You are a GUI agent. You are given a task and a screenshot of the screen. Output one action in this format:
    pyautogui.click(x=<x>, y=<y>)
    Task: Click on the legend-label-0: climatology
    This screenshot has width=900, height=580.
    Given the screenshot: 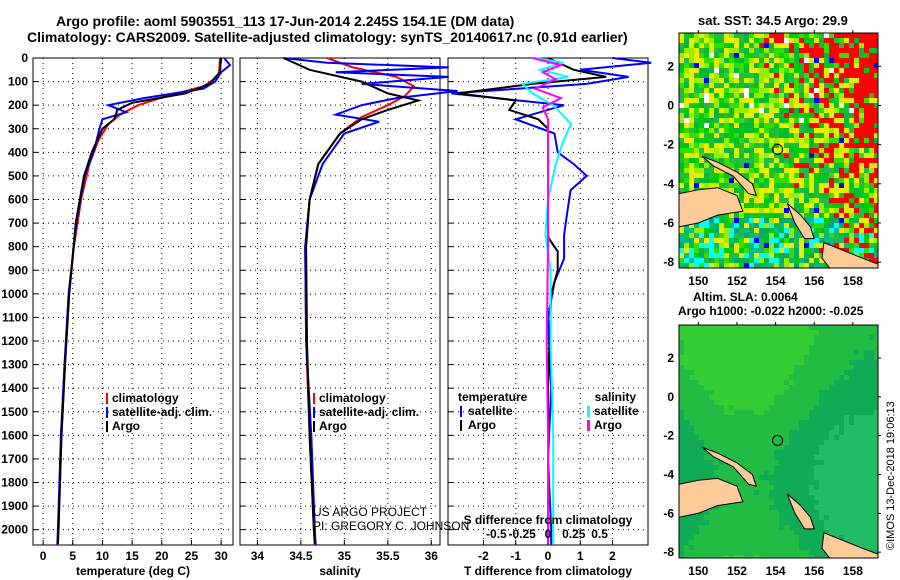 What is the action you would take?
    pyautogui.click(x=352, y=398)
    